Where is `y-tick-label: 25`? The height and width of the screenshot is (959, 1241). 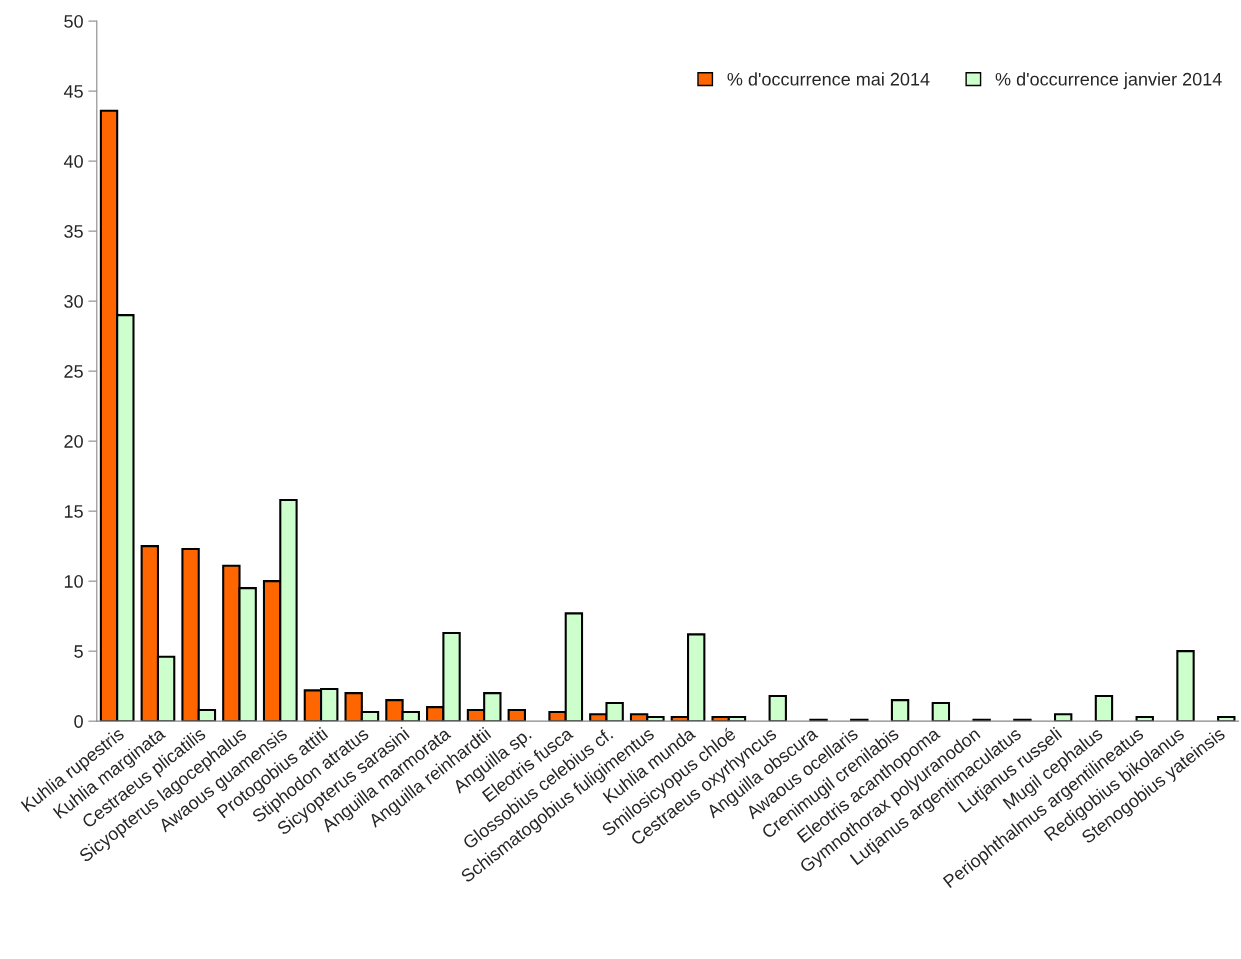 y-tick-label: 25 is located at coordinates (73, 371).